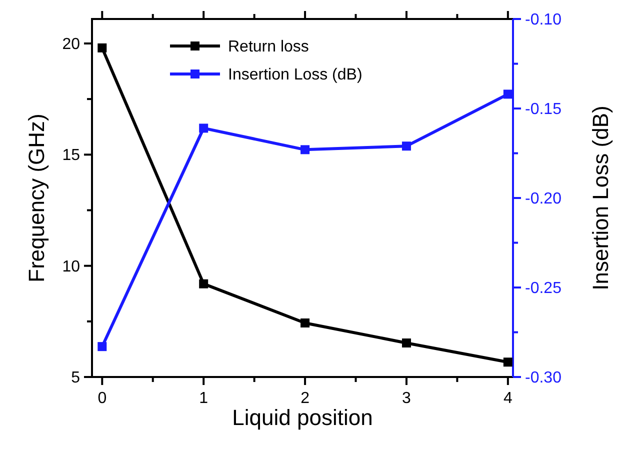 This screenshot has width=631, height=455. I want to click on y2-tick-label: -0.20, so click(543, 199).